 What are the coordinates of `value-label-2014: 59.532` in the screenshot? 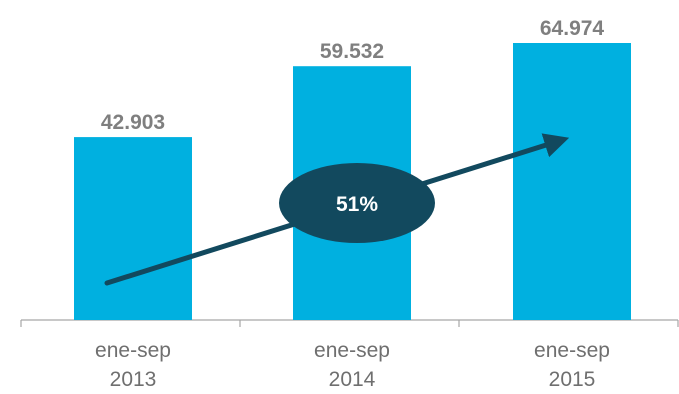 It's located at (352, 51).